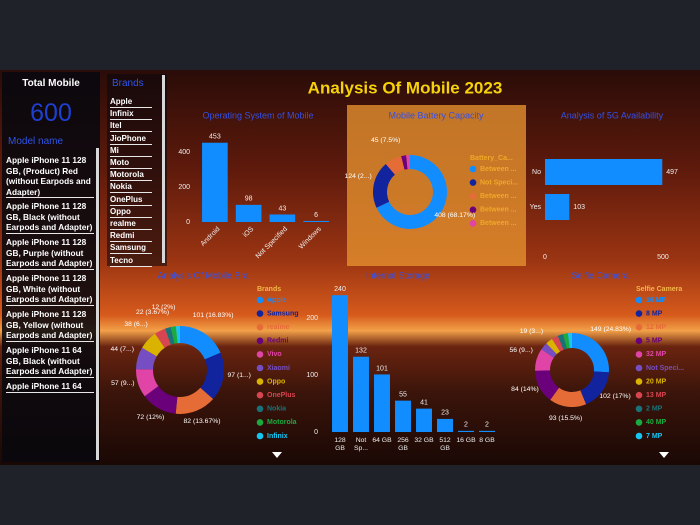 The width and height of the screenshot is (700, 525). What do you see at coordinates (659, 289) in the screenshot?
I see `legend-title: Selfie Camera` at bounding box center [659, 289].